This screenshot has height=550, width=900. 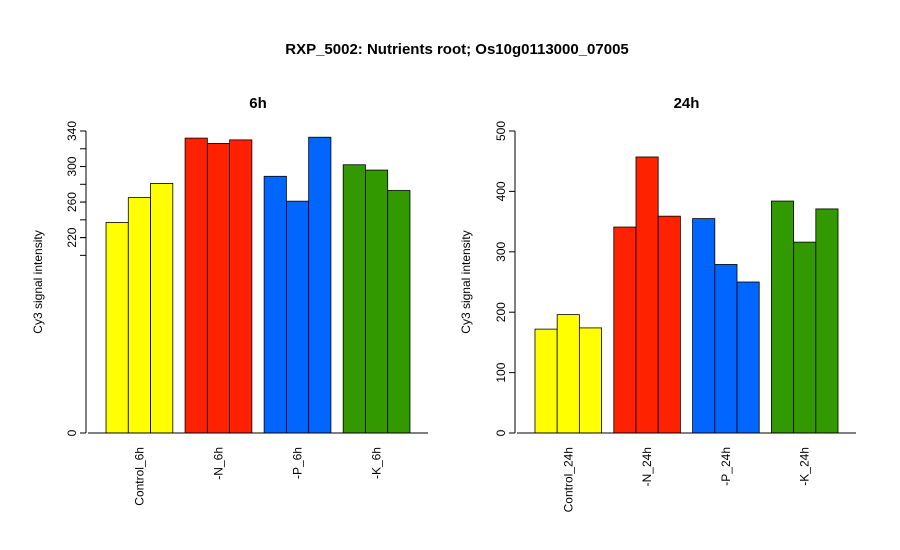 I want to click on bar--k-6h-1, so click(x=354, y=299).